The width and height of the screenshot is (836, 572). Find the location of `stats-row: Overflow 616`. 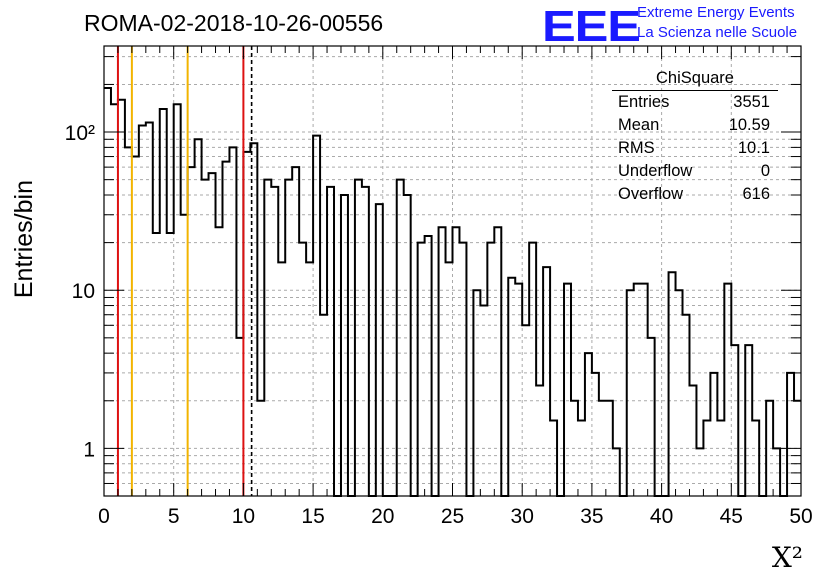

stats-row: Overflow 616 is located at coordinates (695, 194).